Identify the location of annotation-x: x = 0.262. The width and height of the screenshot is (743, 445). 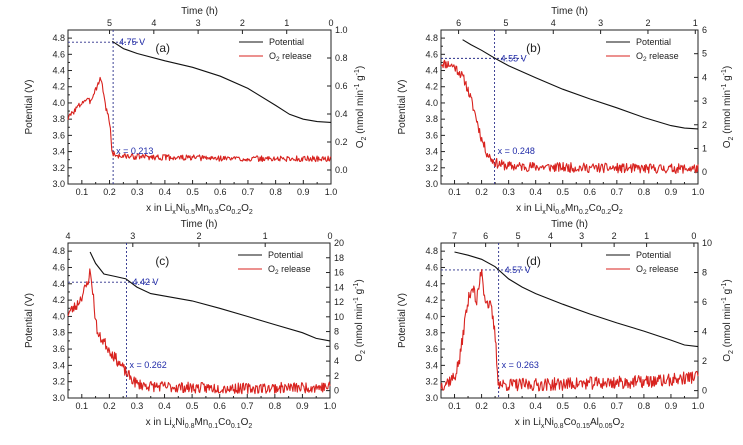
(147, 365).